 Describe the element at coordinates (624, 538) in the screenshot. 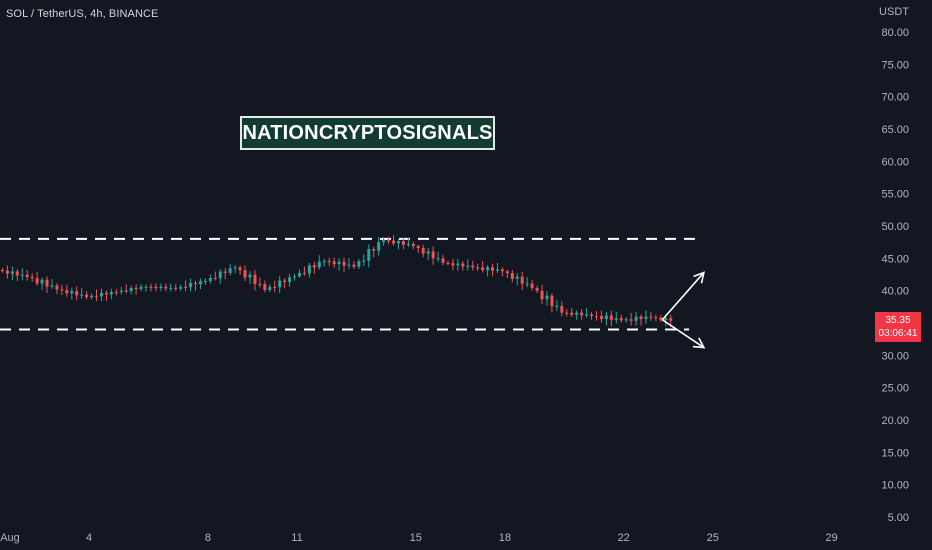

I see `time-tick-label: 22` at that location.